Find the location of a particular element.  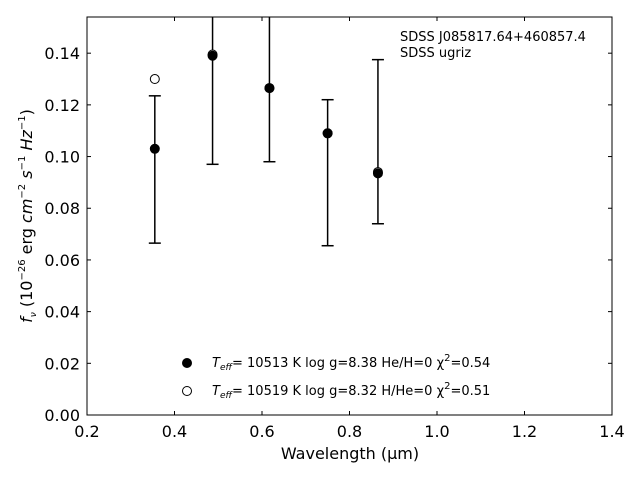

data-points is located at coordinates (266, 114).